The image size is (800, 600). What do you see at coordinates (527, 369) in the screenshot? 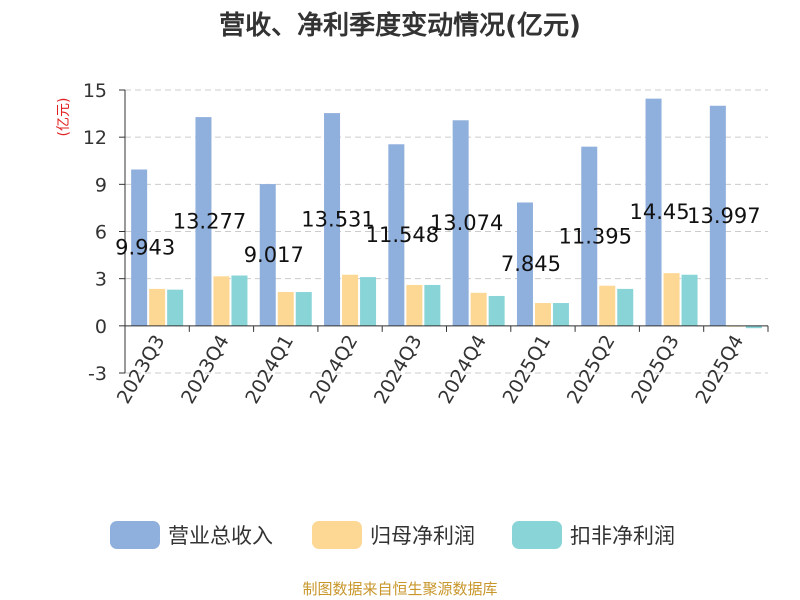
I see `x-tick-label: 2025Q1` at bounding box center [527, 369].